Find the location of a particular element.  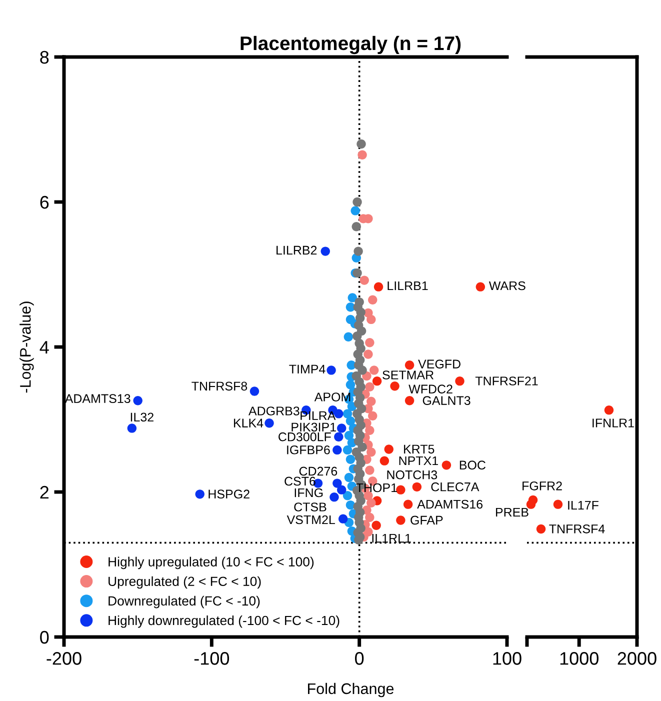

legend-label: Downregulated (FC < -10) is located at coordinates (184, 602).